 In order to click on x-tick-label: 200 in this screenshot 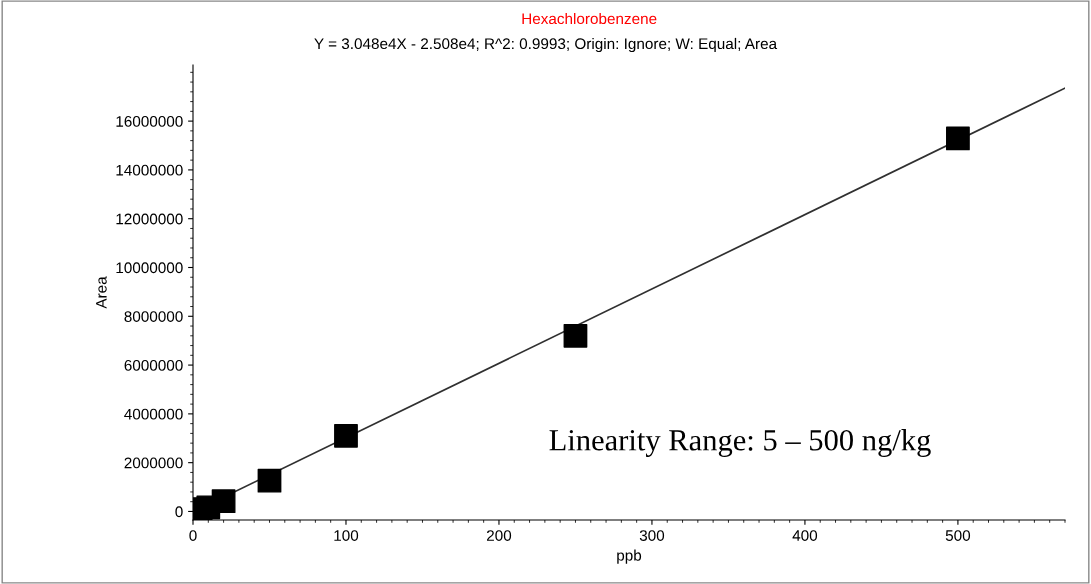, I will do `click(499, 535)`.